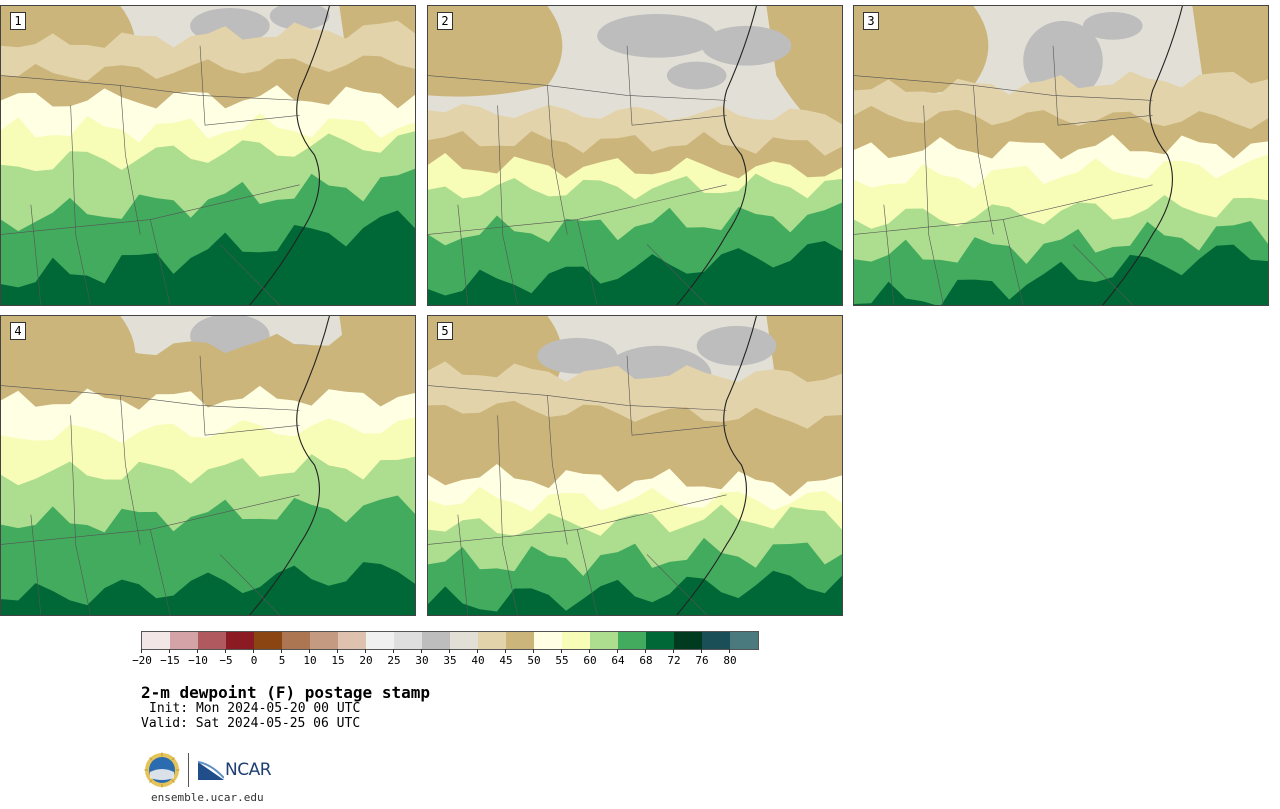  Describe the element at coordinates (255, 708) in the screenshot. I see `init-time: Init: Mon 2024-05-20 00 UTC` at that location.